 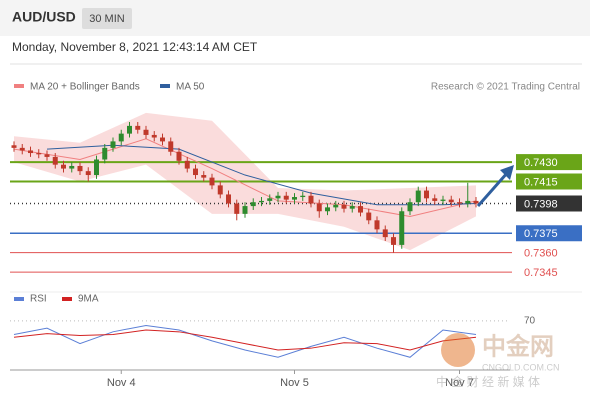 I want to click on x-tick-label: Nov 7, so click(x=459, y=383).